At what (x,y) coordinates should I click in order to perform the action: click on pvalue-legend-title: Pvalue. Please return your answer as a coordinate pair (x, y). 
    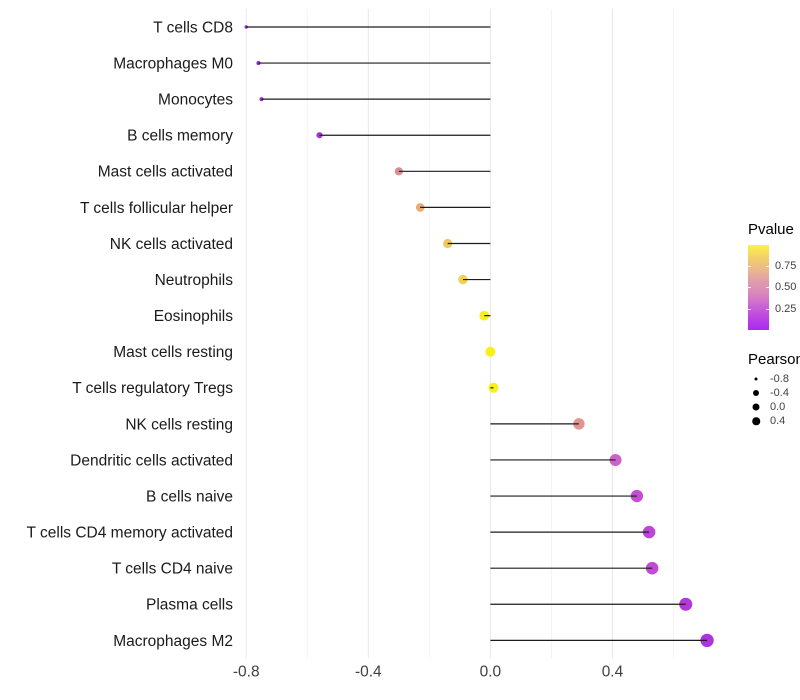
    Looking at the image, I should click on (771, 229).